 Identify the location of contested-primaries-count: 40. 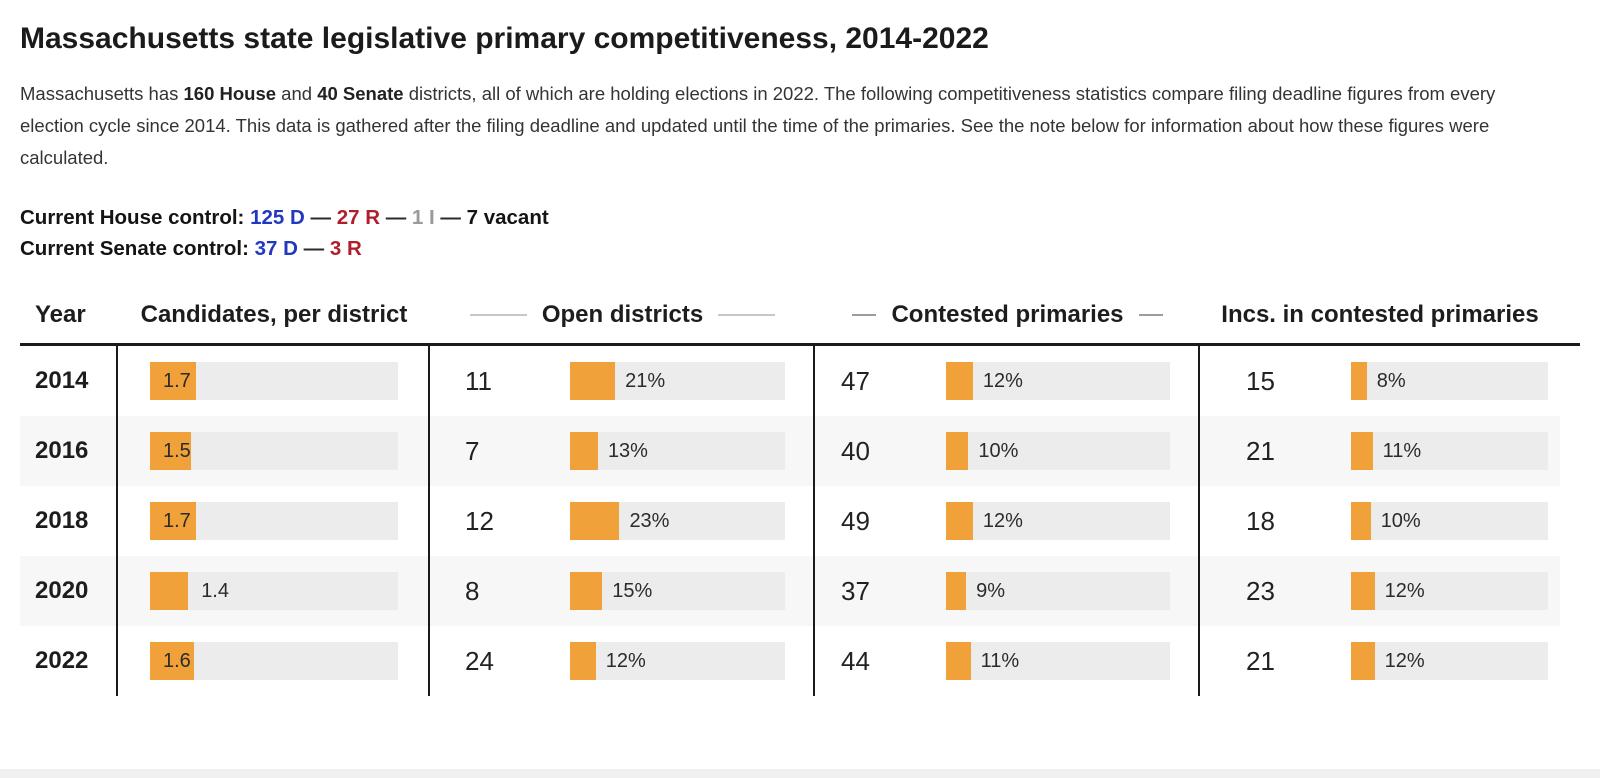
(855, 450).